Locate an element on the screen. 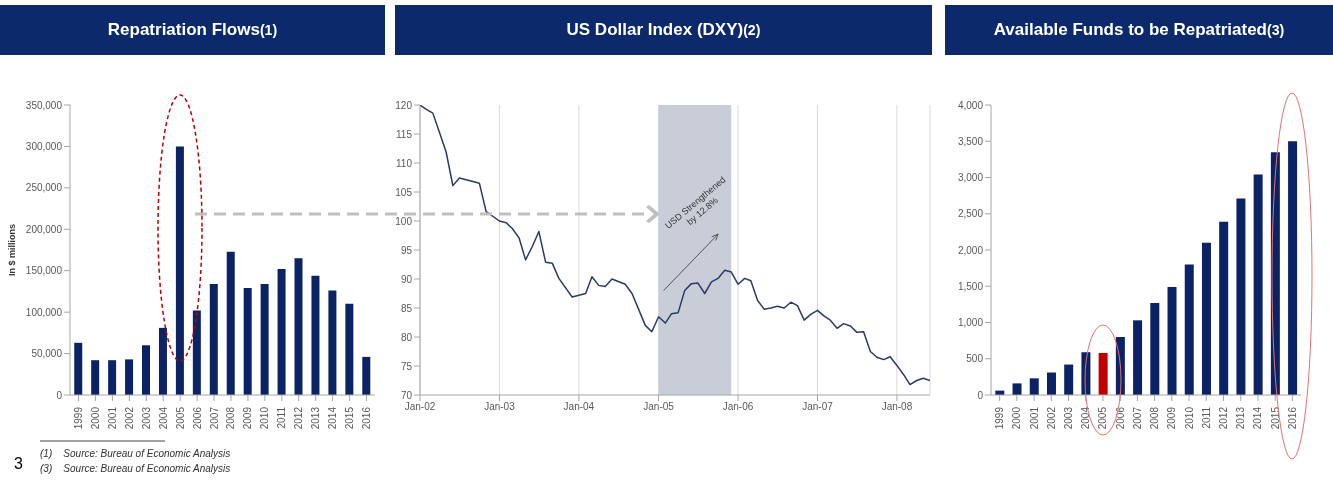 This screenshot has height=498, width=1333. text: 3 is located at coordinates (18, 464).